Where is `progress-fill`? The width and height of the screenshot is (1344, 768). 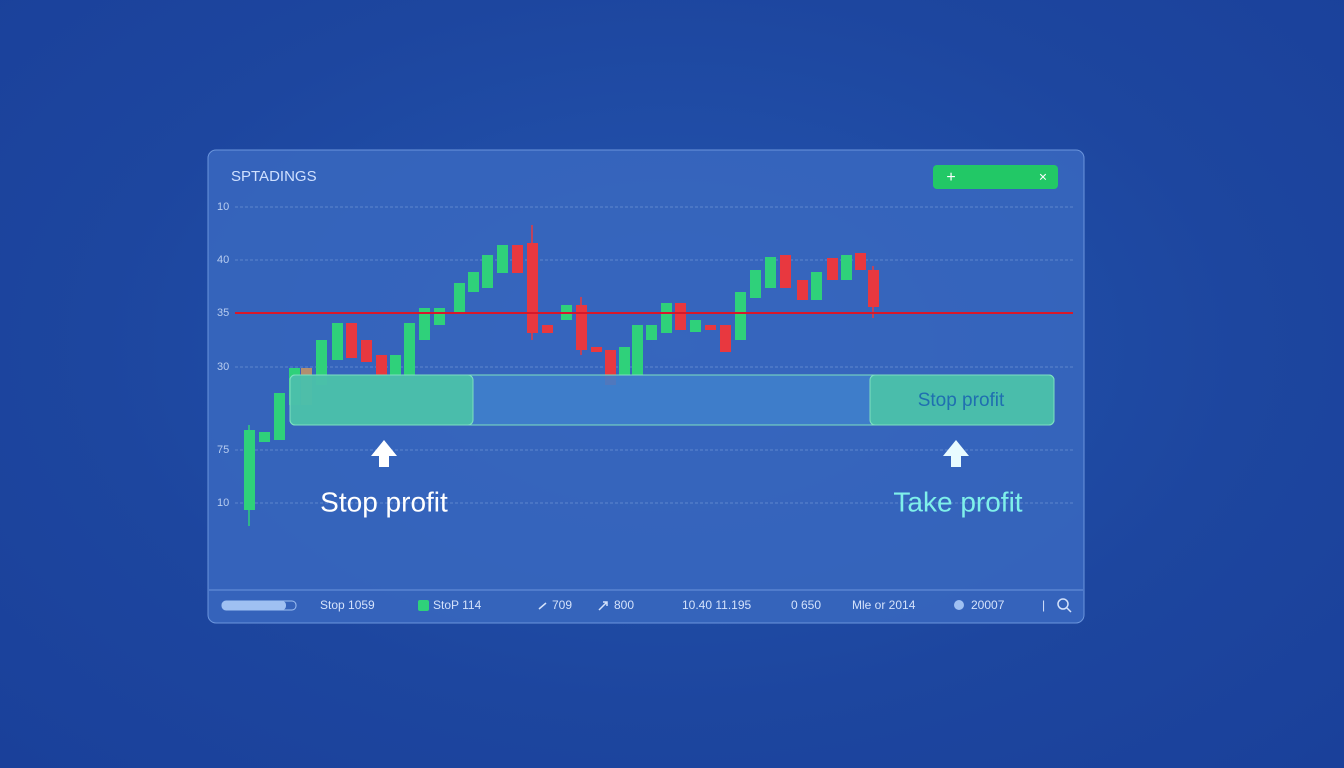
progress-fill is located at coordinates (254, 605).